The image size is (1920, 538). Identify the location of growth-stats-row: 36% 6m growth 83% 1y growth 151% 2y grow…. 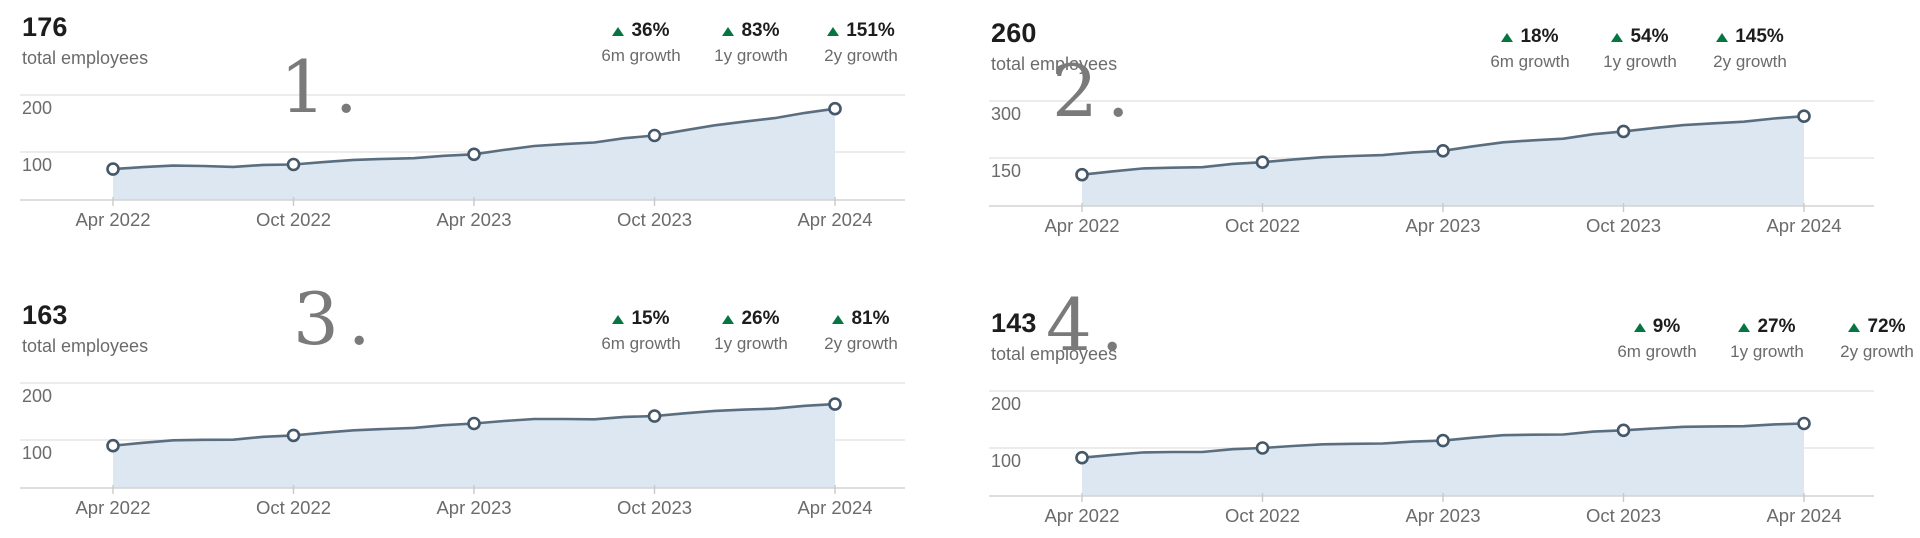
(751, 43).